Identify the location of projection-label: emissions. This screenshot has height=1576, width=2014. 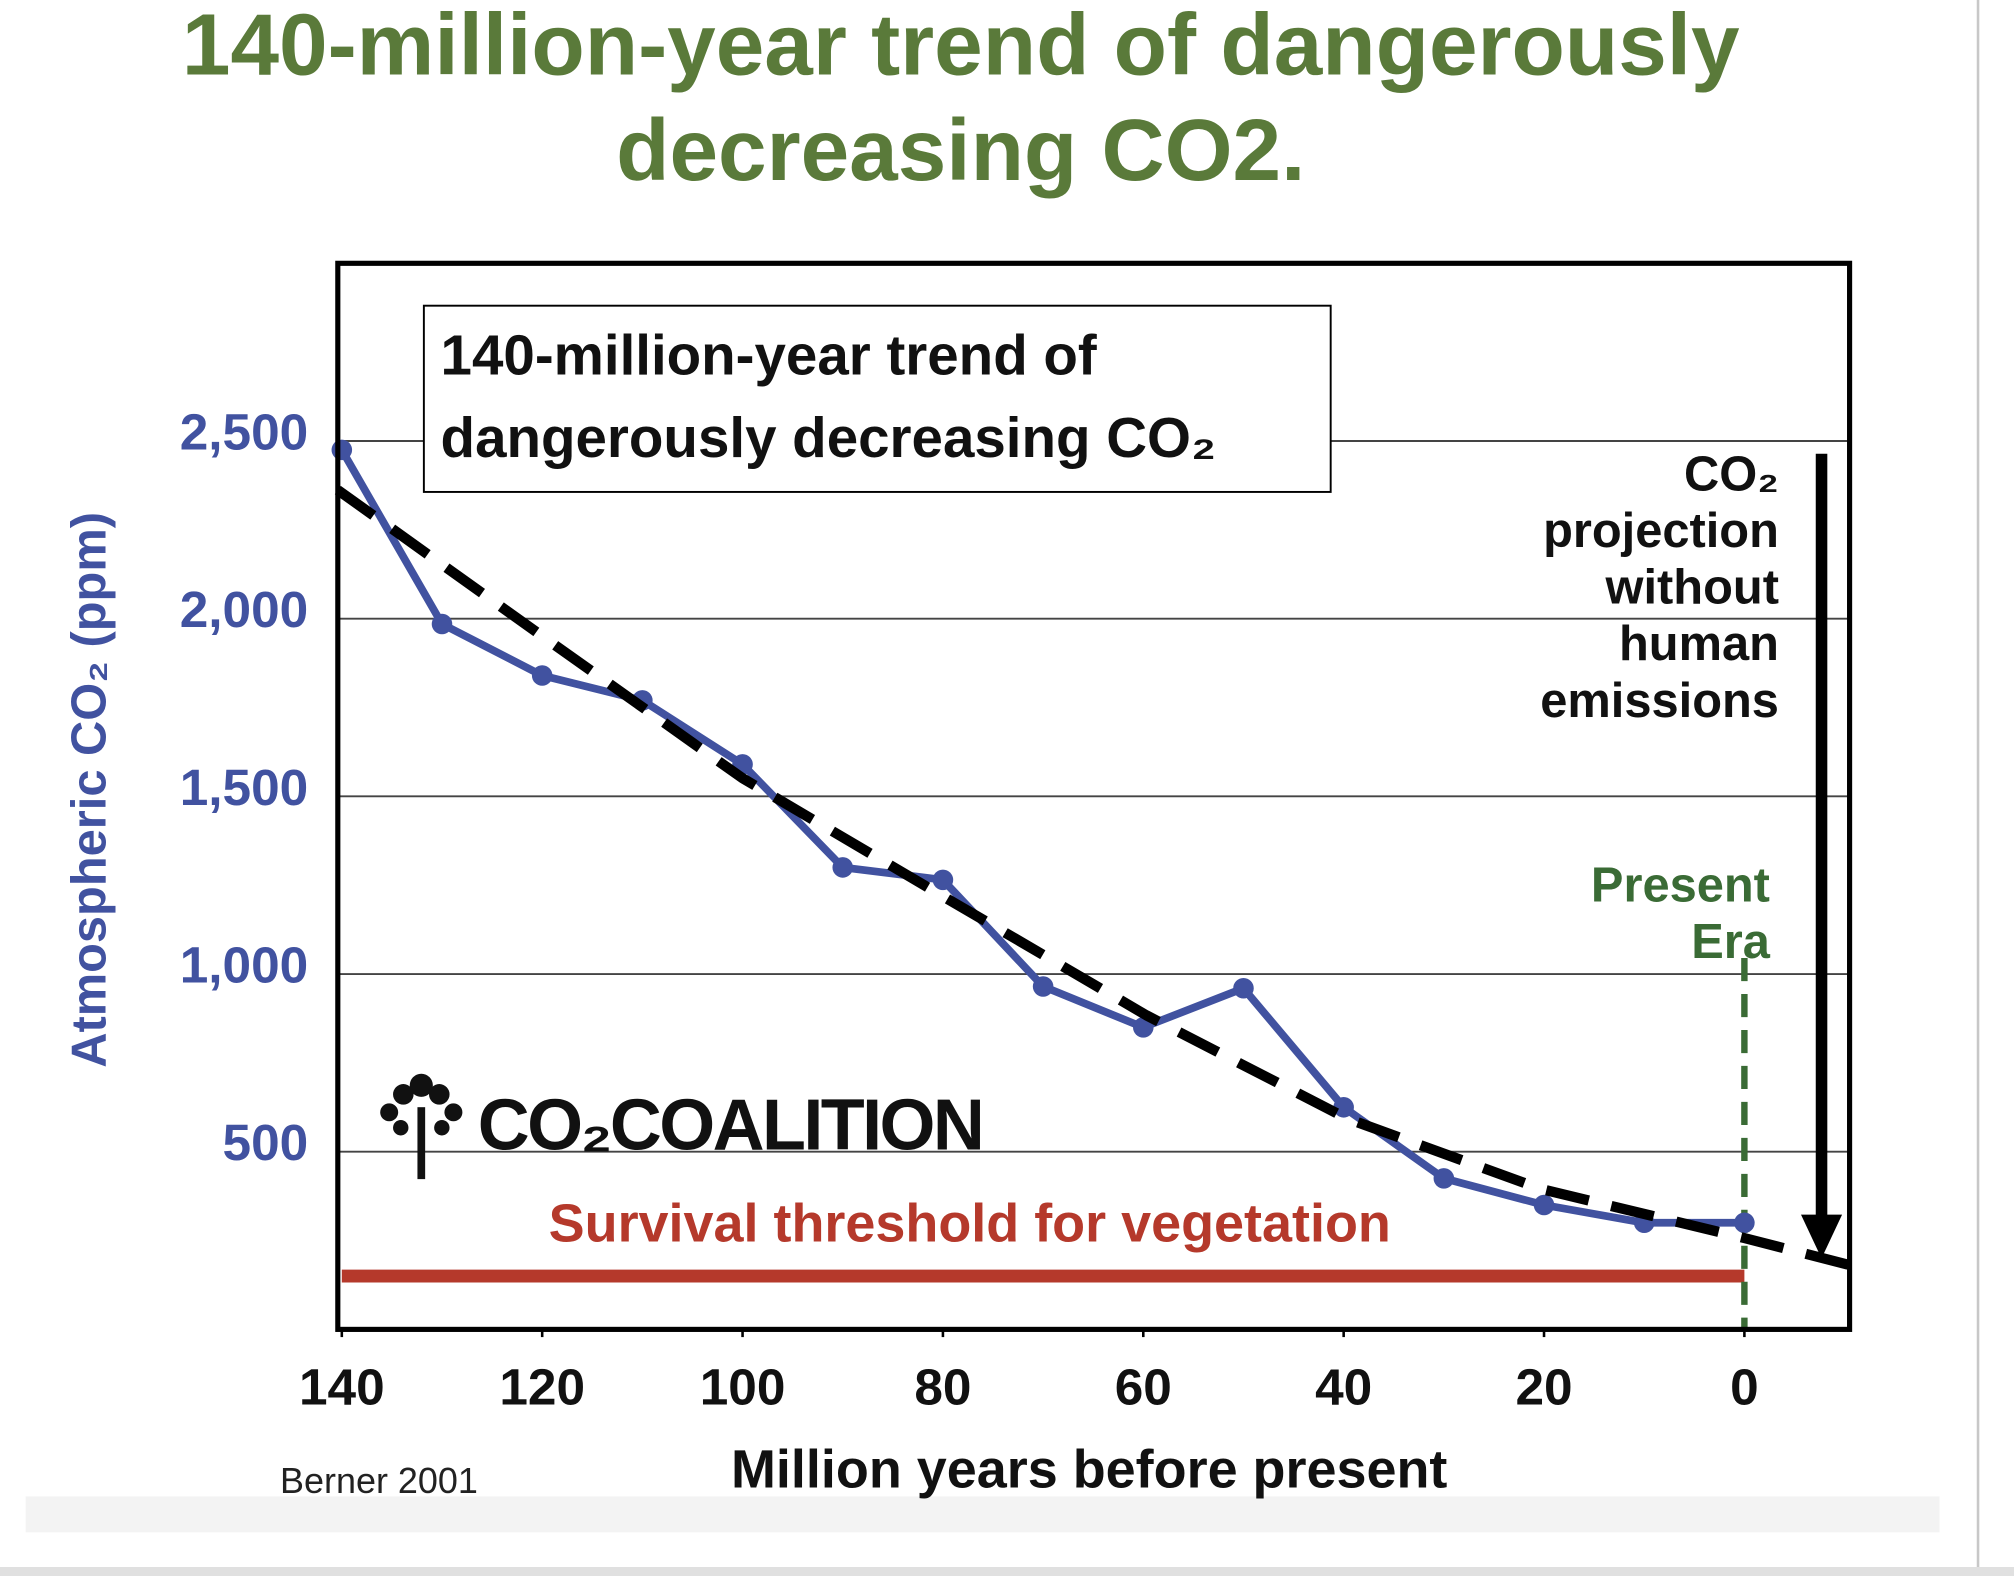
(1659, 701).